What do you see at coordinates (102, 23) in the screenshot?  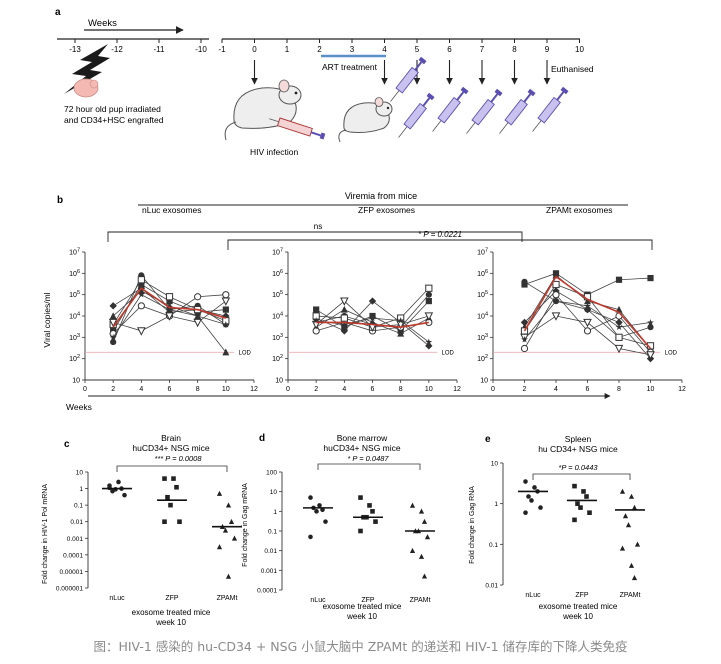 I see `weeks-label: Weeks` at bounding box center [102, 23].